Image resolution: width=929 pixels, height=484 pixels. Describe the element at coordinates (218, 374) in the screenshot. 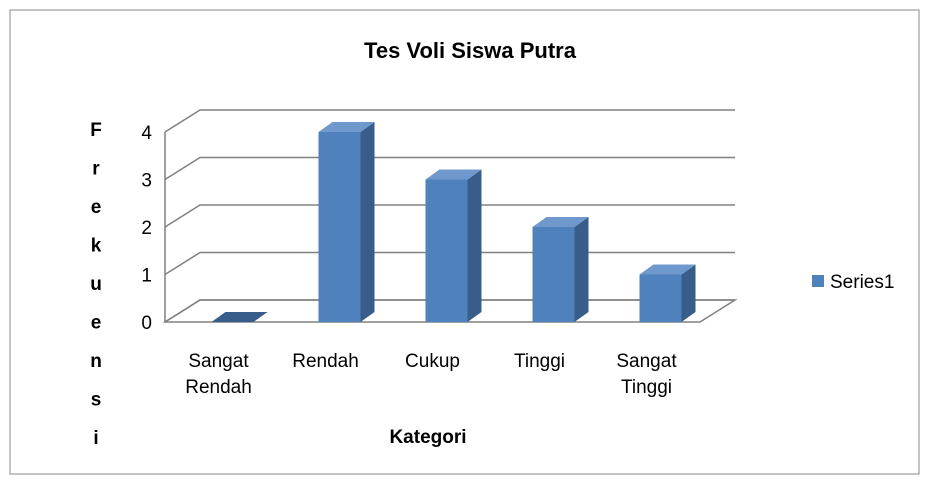

I see `x-tick-label: Sangat Rendah` at that location.